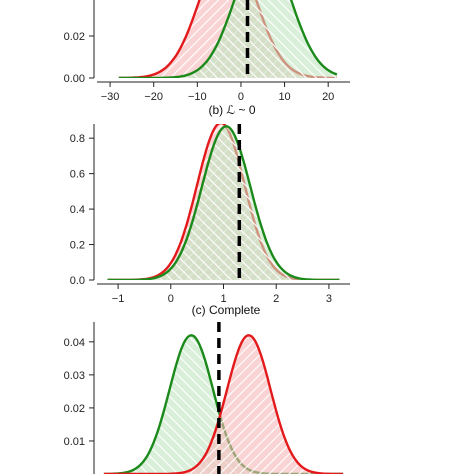  I want to click on x-tick-label: 3, so click(329, 299).